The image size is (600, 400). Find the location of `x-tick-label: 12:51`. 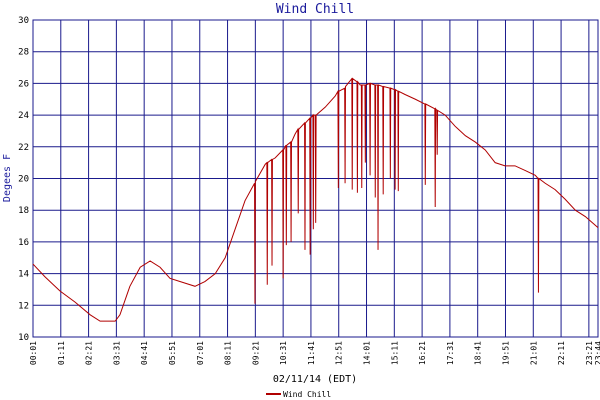

x-tick-label: 12:51 is located at coordinates (339, 353).